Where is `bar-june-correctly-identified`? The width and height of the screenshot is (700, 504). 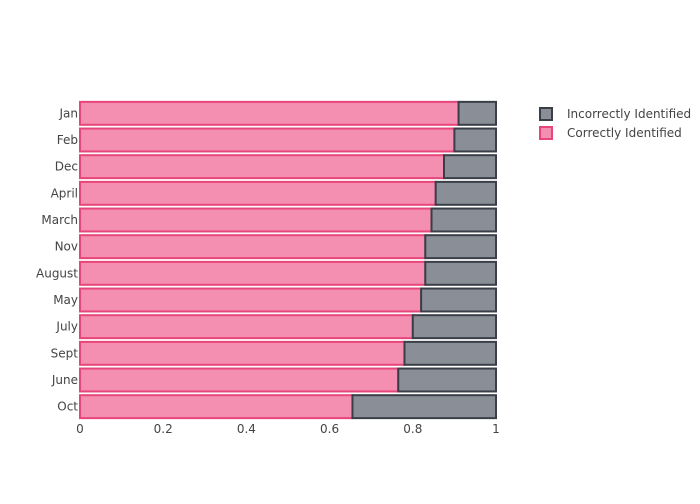
bar-june-correctly-identified is located at coordinates (239, 380).